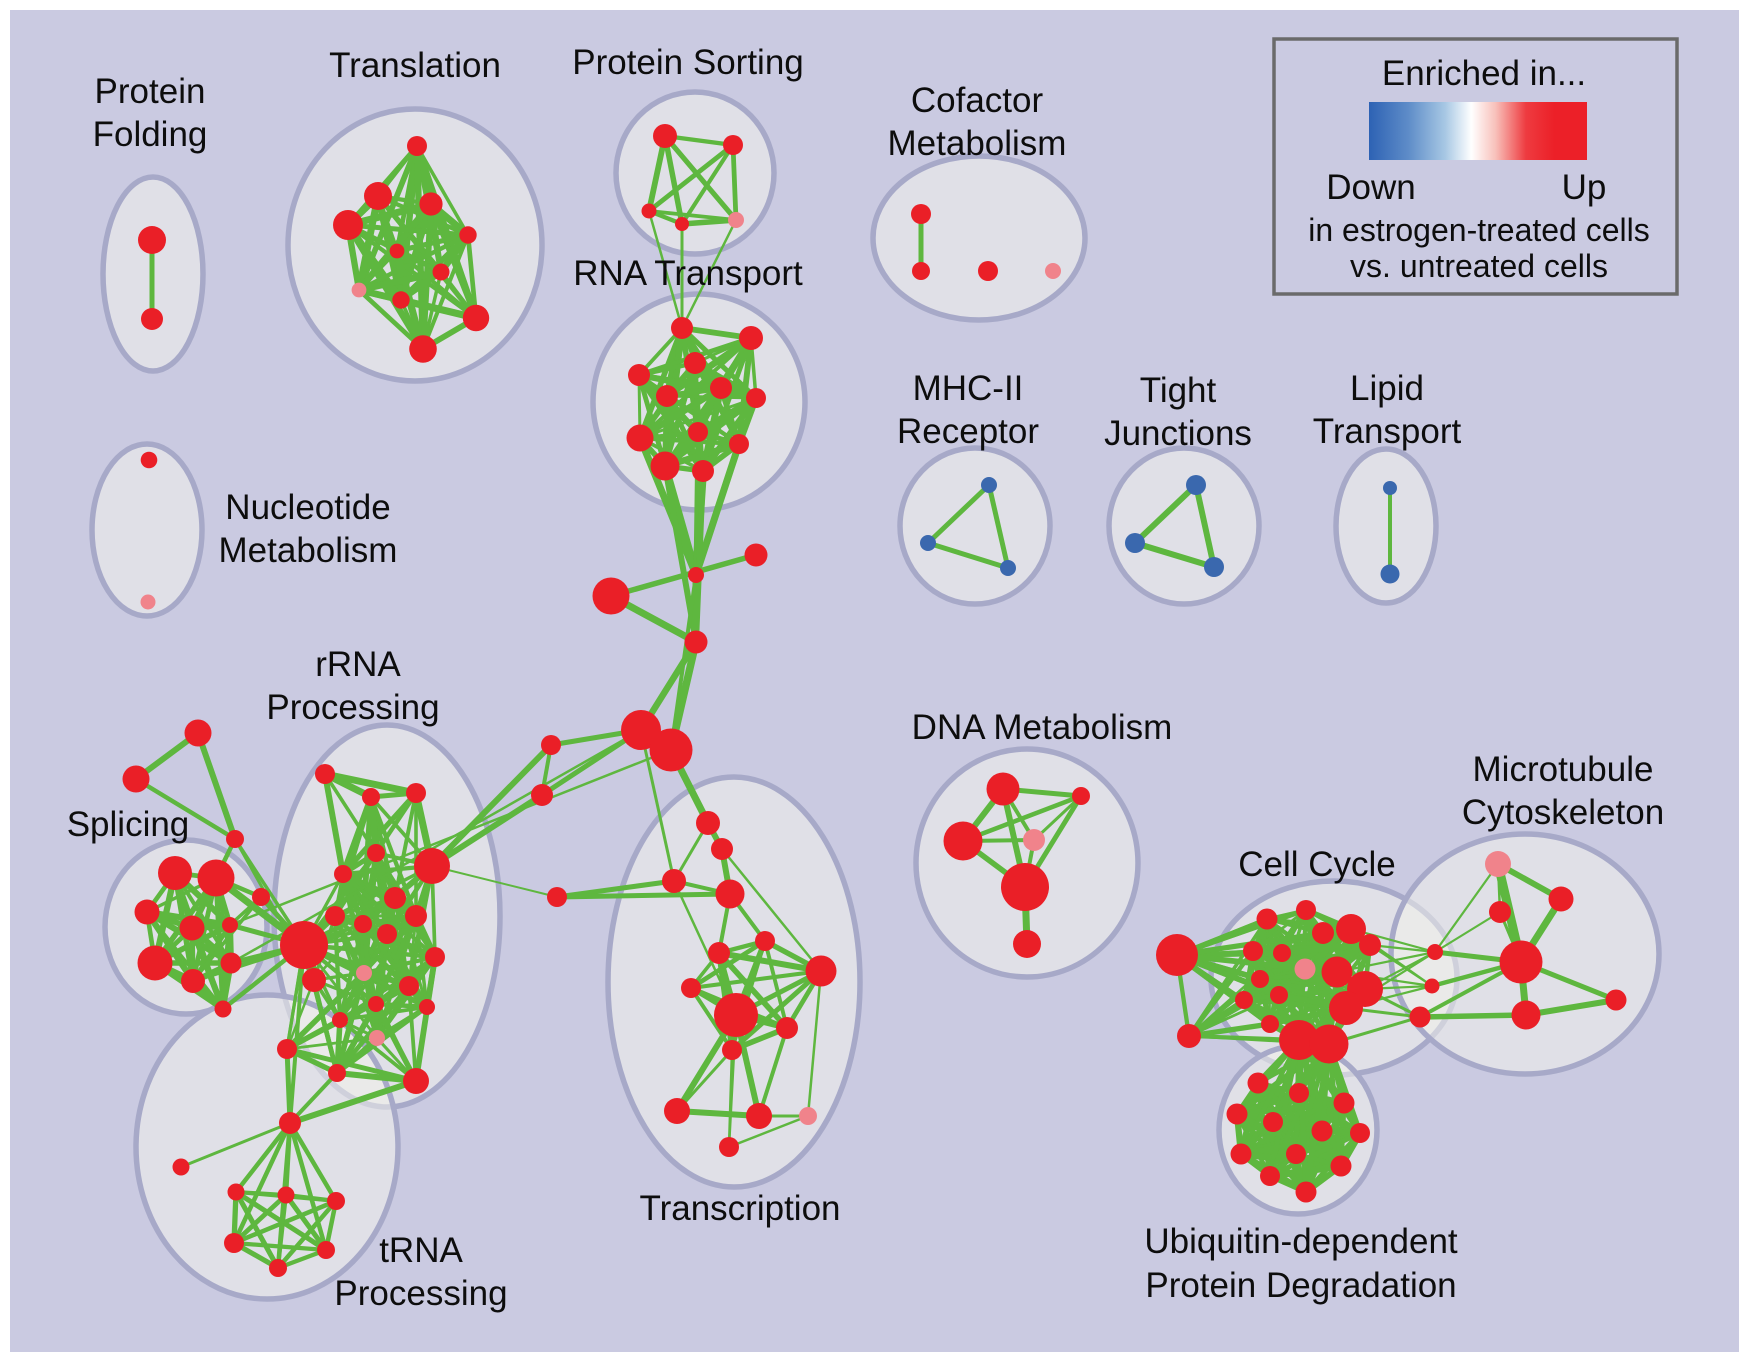  Describe the element at coordinates (1584, 187) in the screenshot. I see `svg-text: Up` at that location.